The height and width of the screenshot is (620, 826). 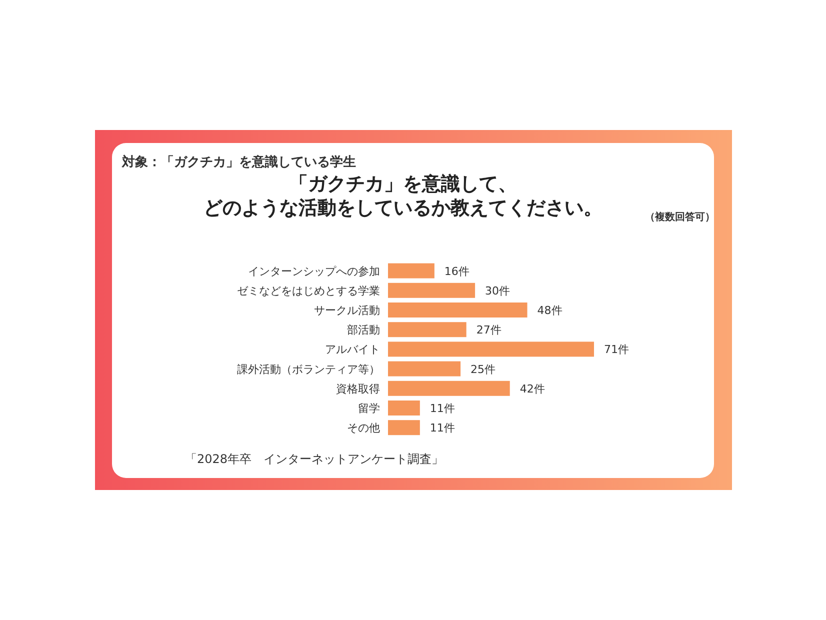 I want to click on data-label: 16件, so click(x=457, y=271).